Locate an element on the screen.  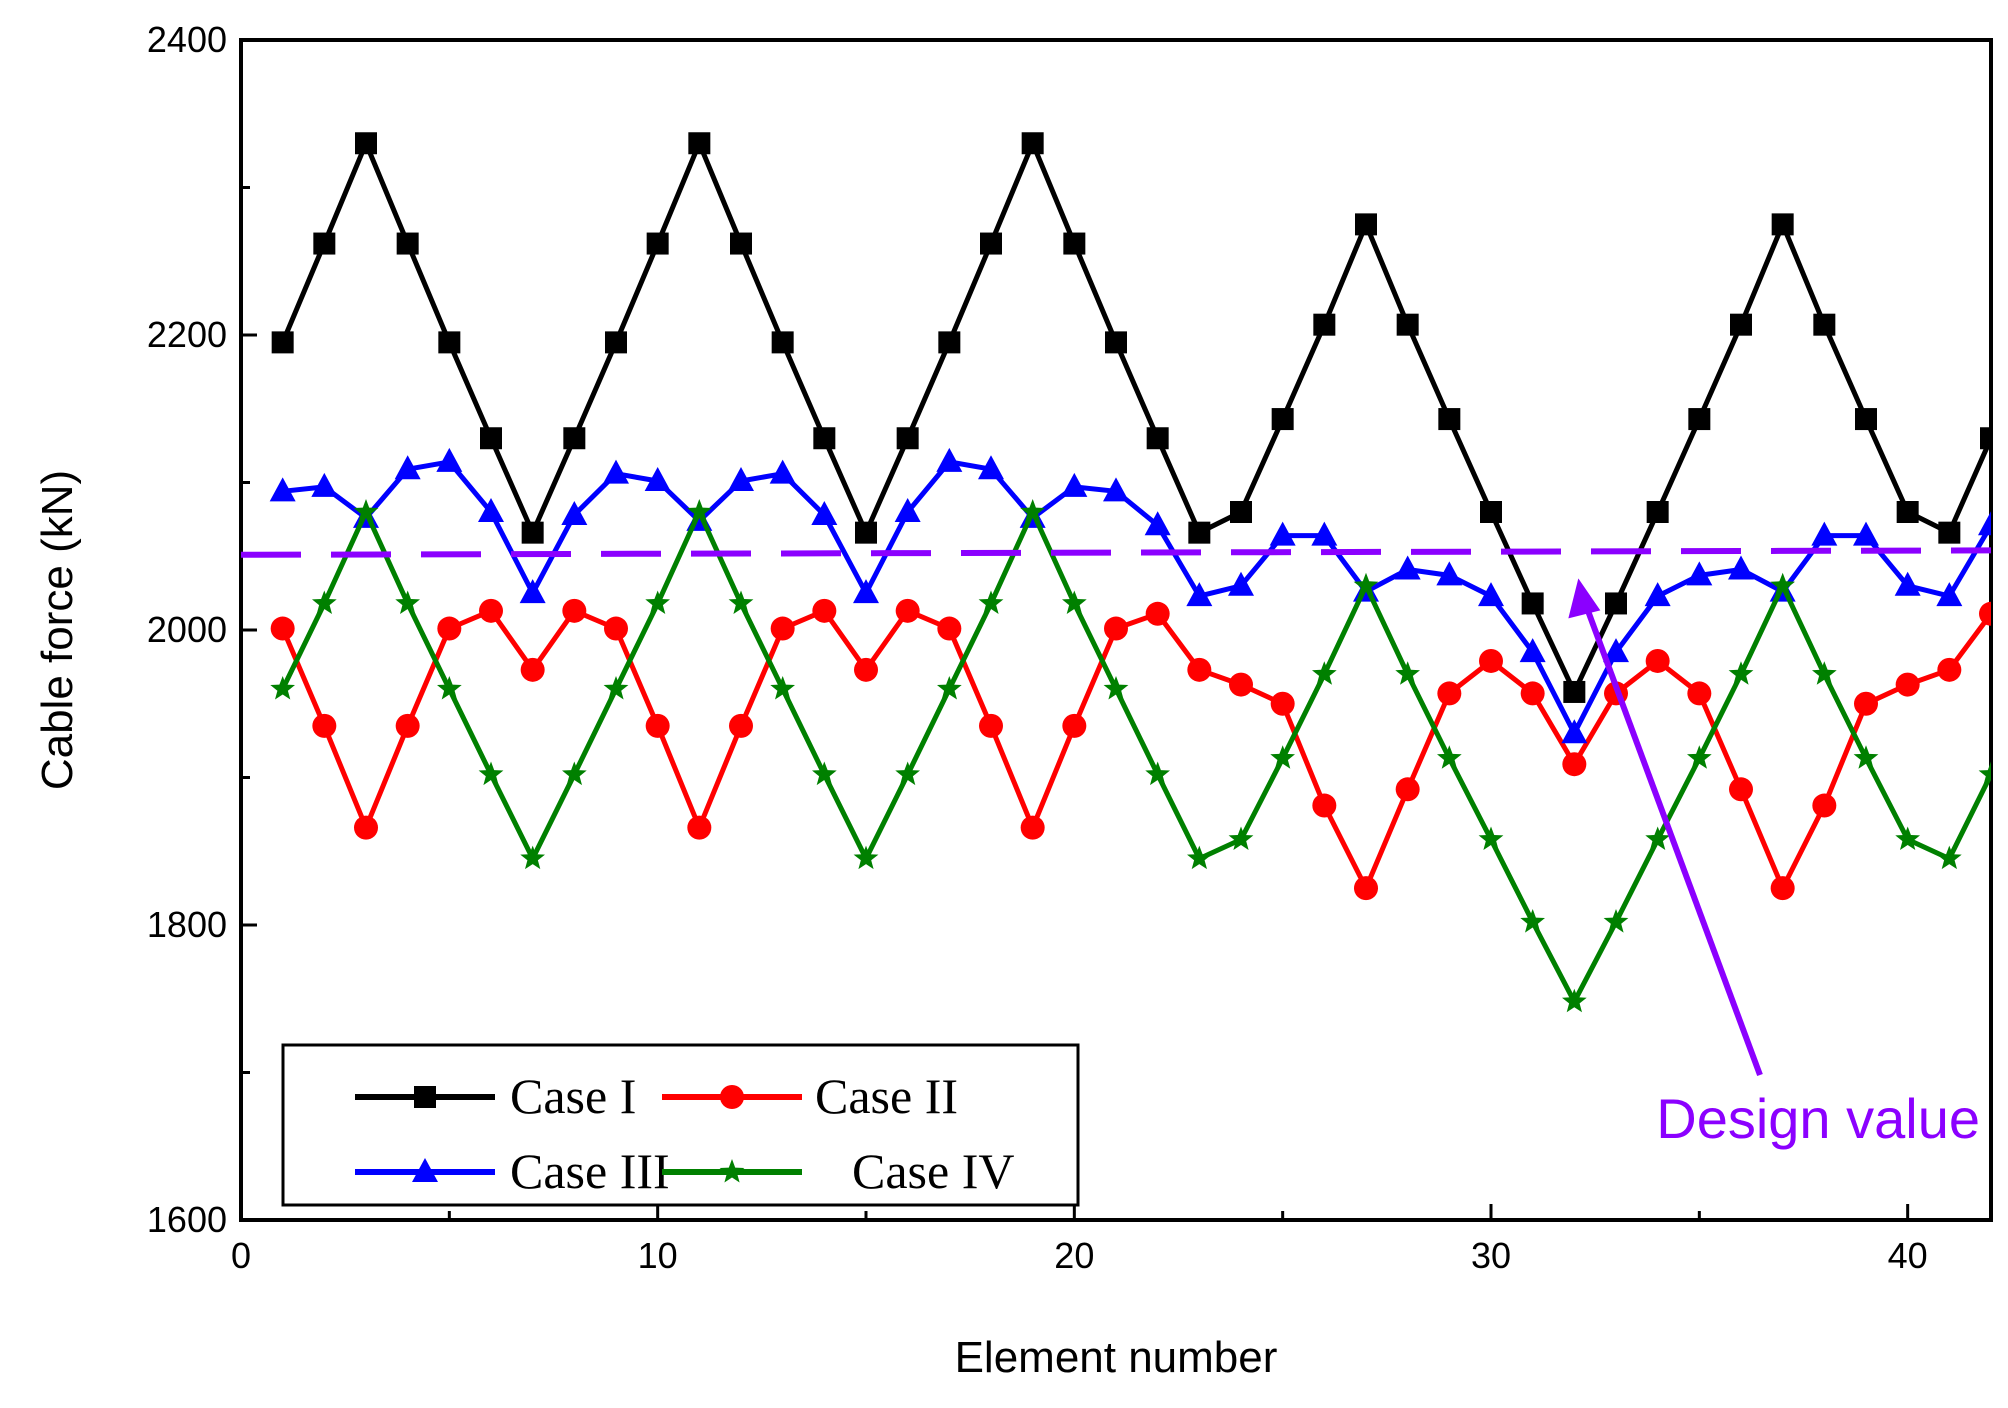
legend-marker-case-iii is located at coordinates (425, 1170).